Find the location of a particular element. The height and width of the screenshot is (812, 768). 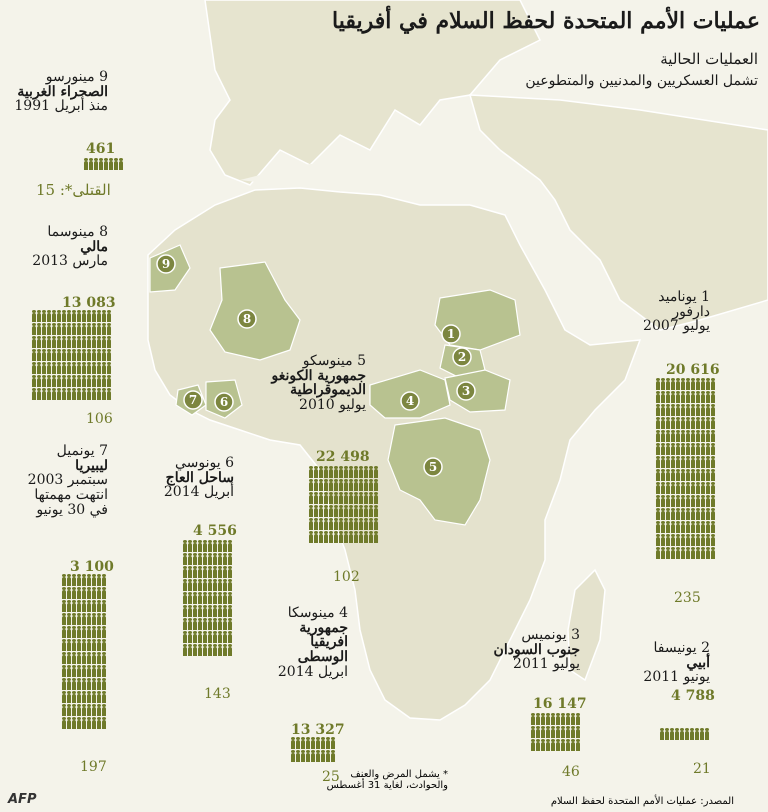

mission-9-deaths: القتلى*: 15 is located at coordinates (73, 190).